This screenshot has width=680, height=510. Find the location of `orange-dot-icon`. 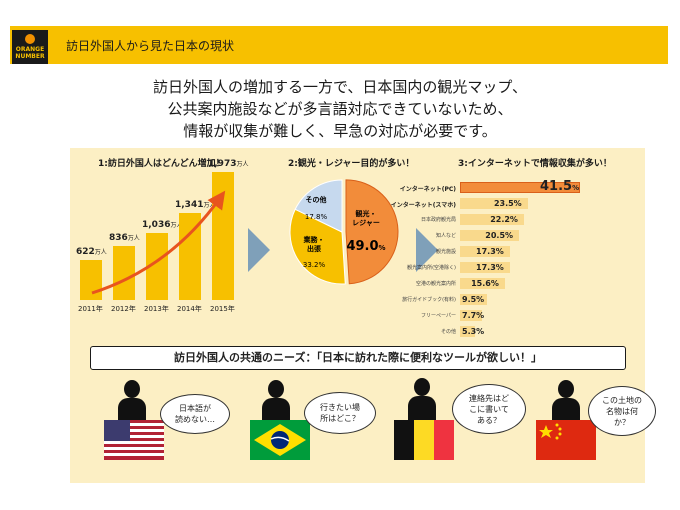

orange-dot-icon is located at coordinates (30, 39).